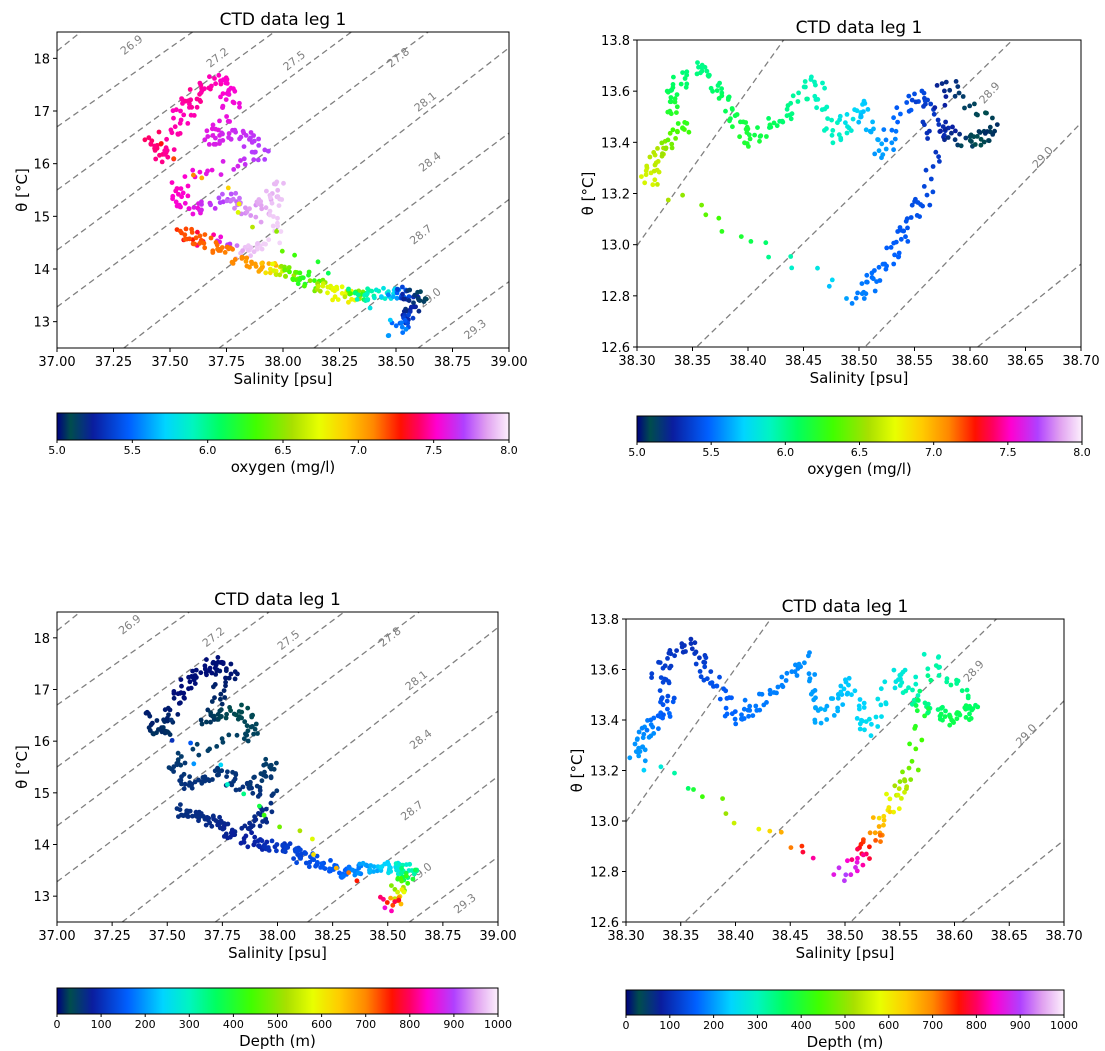  Describe the element at coordinates (604, 772) in the screenshot. I see `y-tick-label: 13.2` at that location.